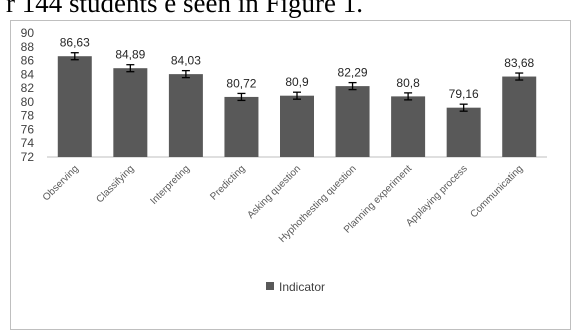 This screenshot has width=577, height=336. I want to click on data-label: 79,16, so click(464, 94).